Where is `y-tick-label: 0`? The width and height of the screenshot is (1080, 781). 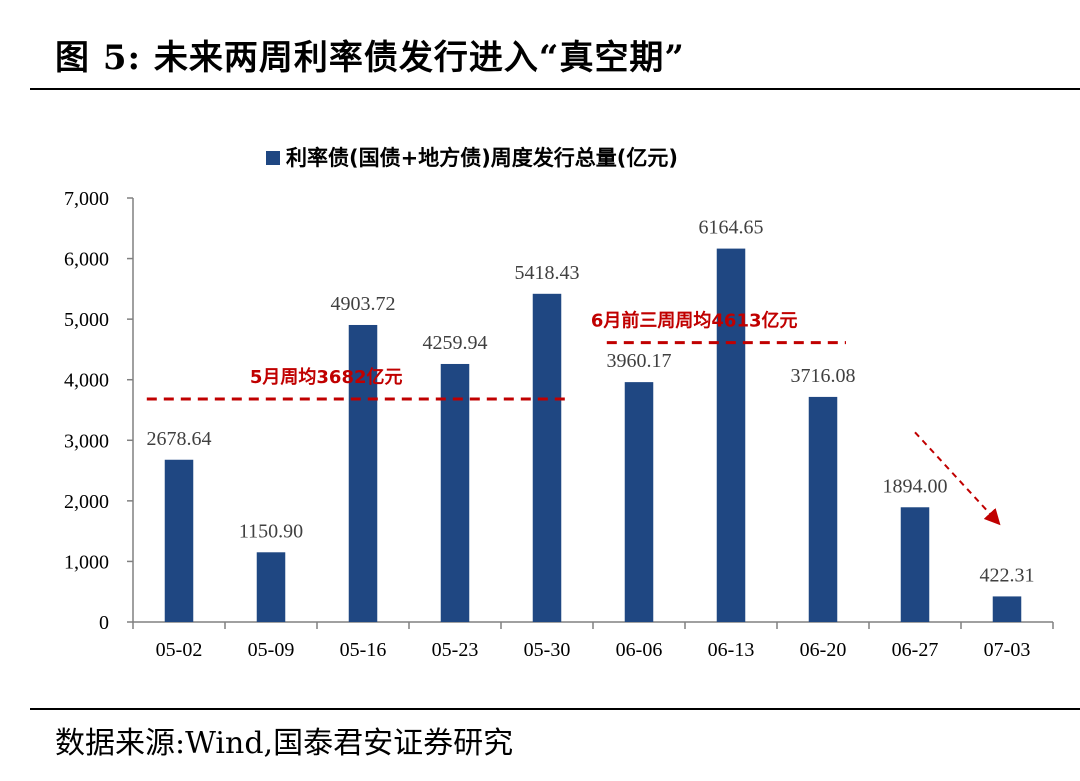 y-tick-label: 0 is located at coordinates (104, 623).